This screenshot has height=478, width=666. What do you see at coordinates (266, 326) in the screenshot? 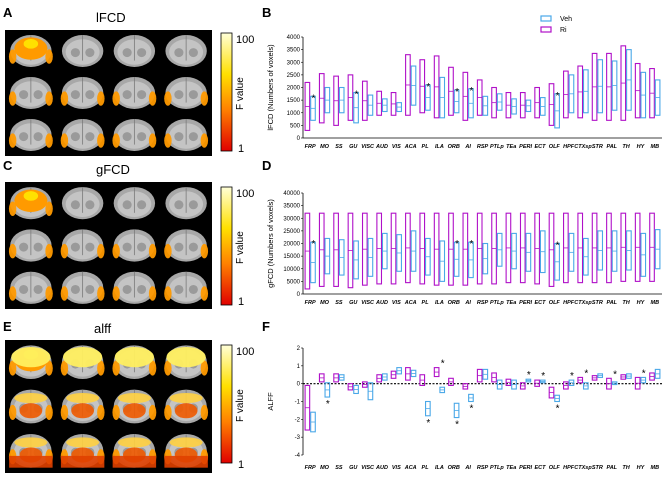
I see `panel-label-f: F` at bounding box center [266, 326].